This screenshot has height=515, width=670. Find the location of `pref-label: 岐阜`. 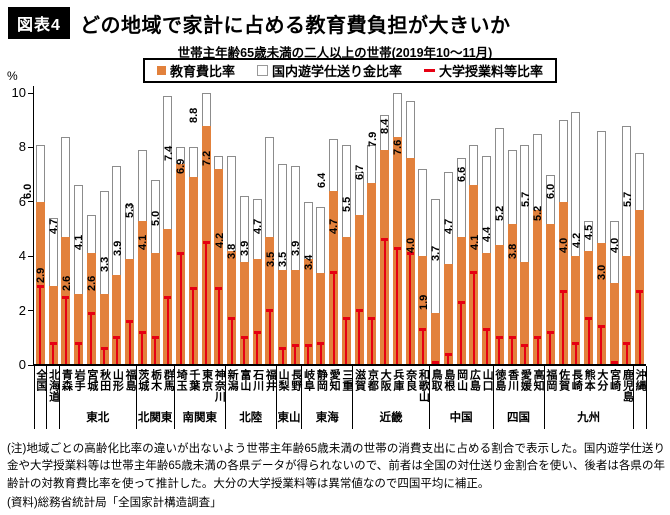

pref-label: 岐阜 is located at coordinates (308, 380).